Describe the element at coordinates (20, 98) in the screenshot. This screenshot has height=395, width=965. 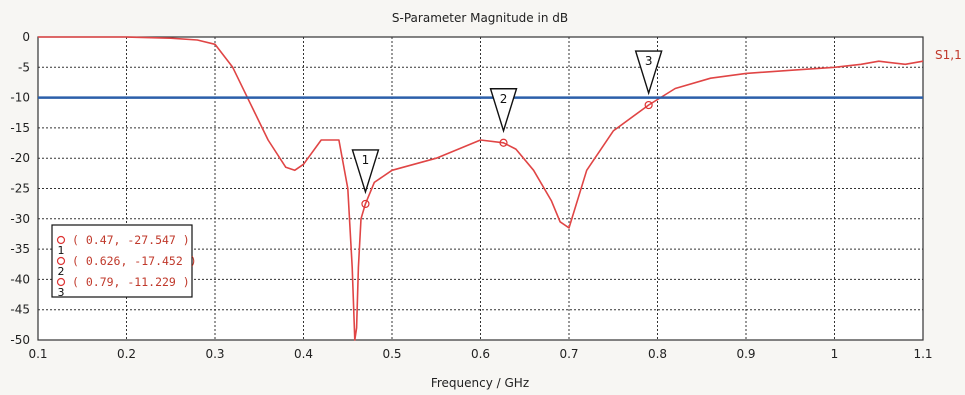
I see `y-tick-label: -10` at that location.